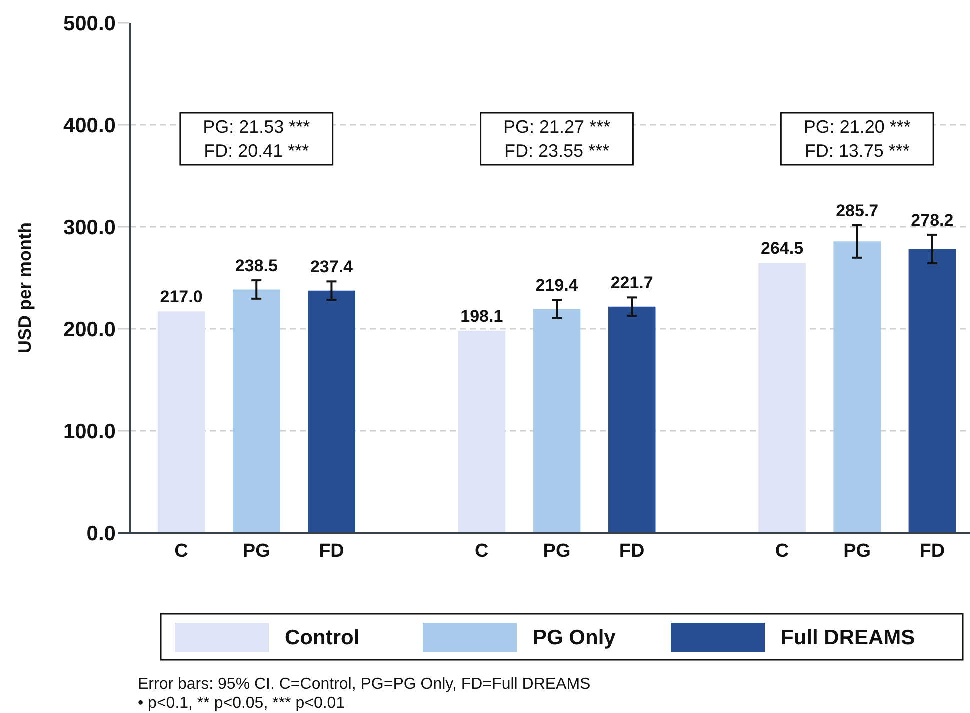 The width and height of the screenshot is (970, 713). Describe the element at coordinates (89, 24) in the screenshot. I see `y-tick-label: 500.0` at that location.